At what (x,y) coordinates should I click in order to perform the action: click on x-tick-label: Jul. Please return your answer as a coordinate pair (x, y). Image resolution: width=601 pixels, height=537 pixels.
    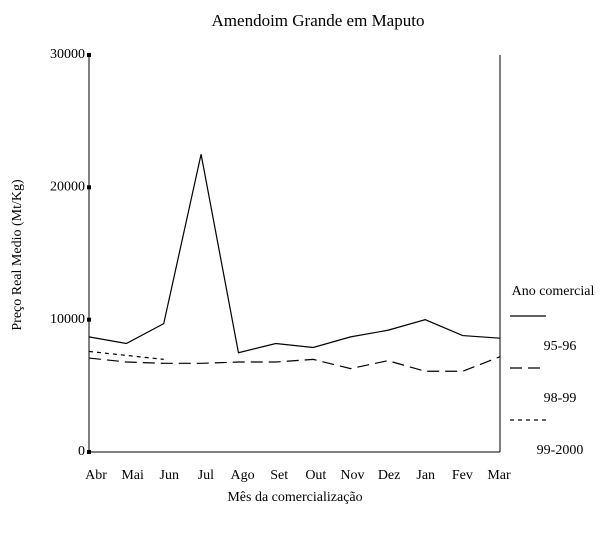
    Looking at the image, I should click on (206, 475).